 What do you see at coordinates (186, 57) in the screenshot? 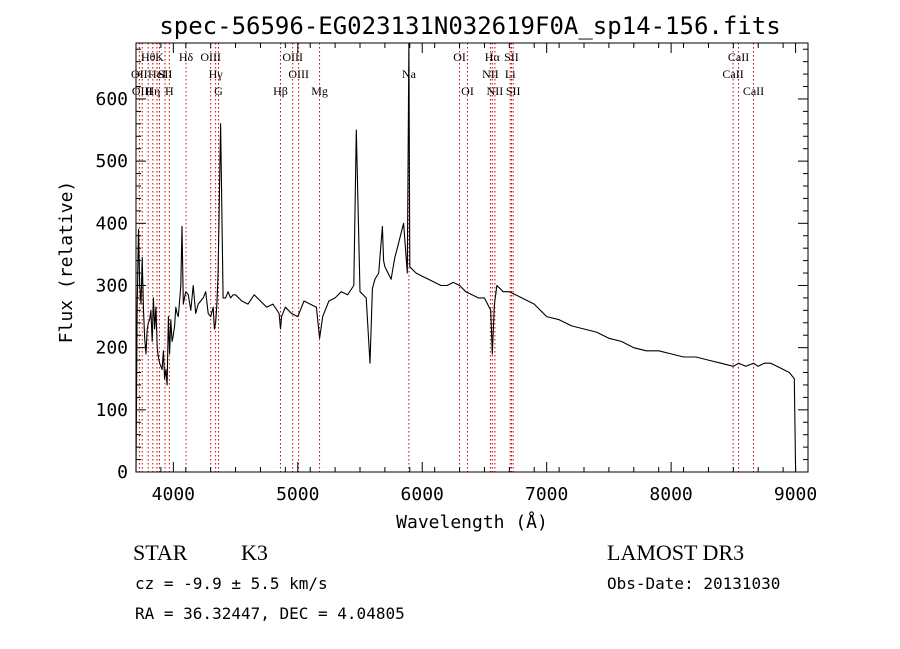
I see `line-label: Hδ` at bounding box center [186, 57].